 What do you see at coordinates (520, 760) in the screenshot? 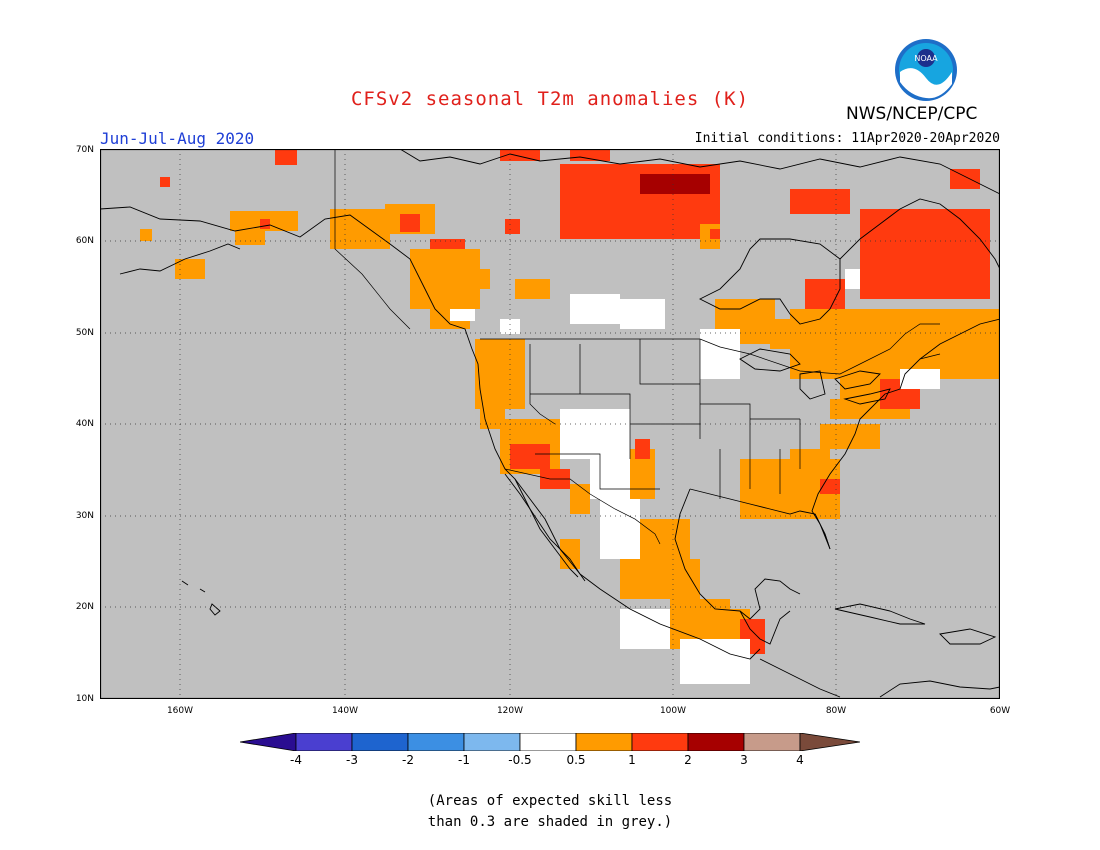
I see `colorbar-label: -0.5` at bounding box center [520, 760].